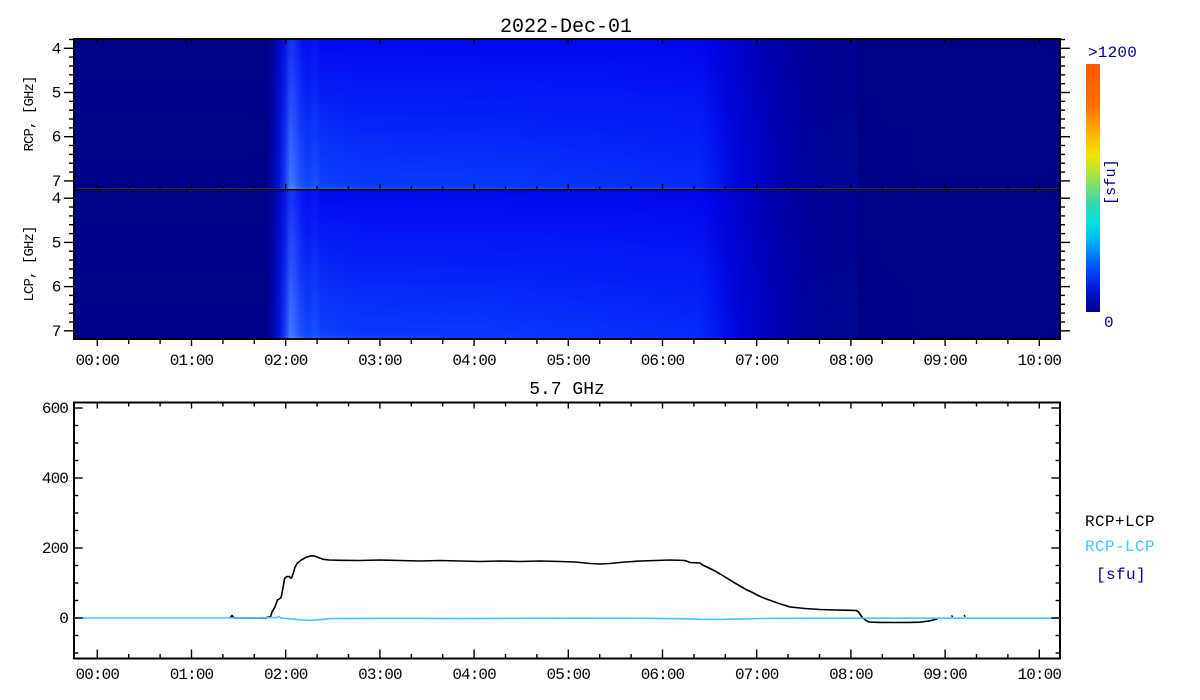  What do you see at coordinates (1120, 522) in the screenshot?
I see `svg-text: RCP+LCP` at bounding box center [1120, 522].